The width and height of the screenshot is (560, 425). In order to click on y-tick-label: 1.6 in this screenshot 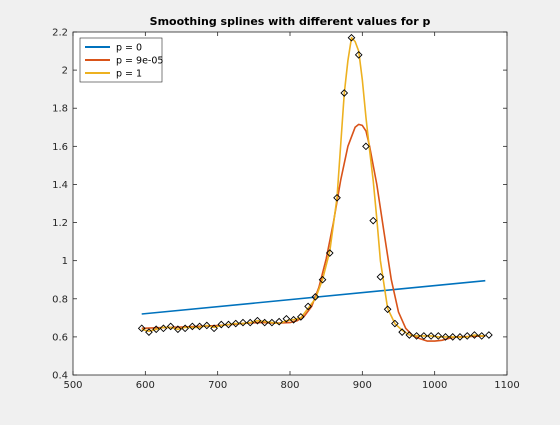, I will do `click(60, 147)`.